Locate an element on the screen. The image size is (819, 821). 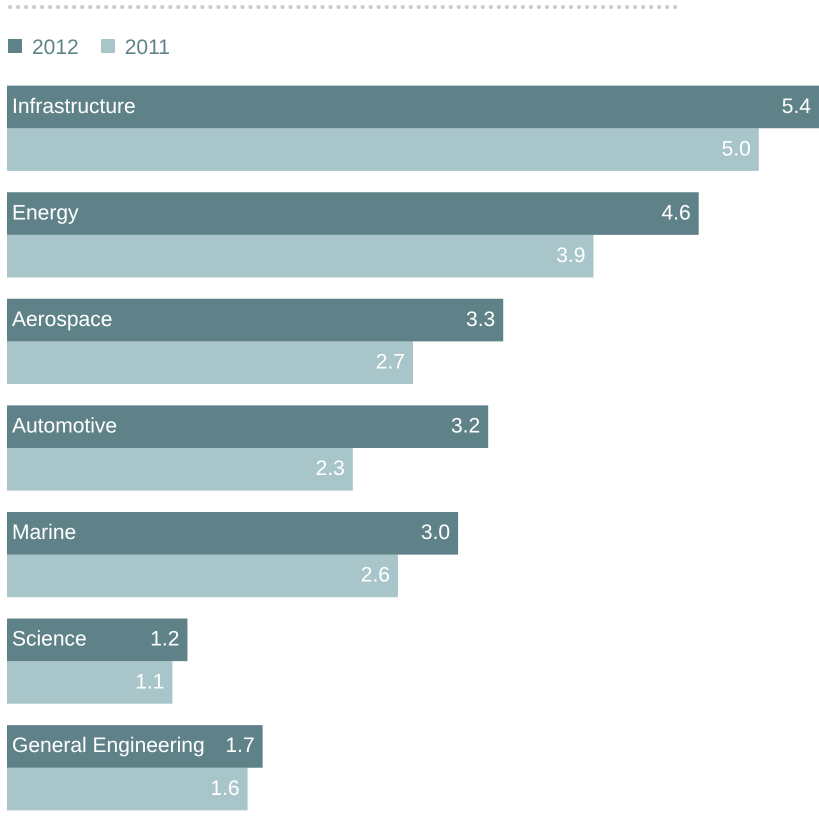
data-label: 2.7 is located at coordinates (390, 362).